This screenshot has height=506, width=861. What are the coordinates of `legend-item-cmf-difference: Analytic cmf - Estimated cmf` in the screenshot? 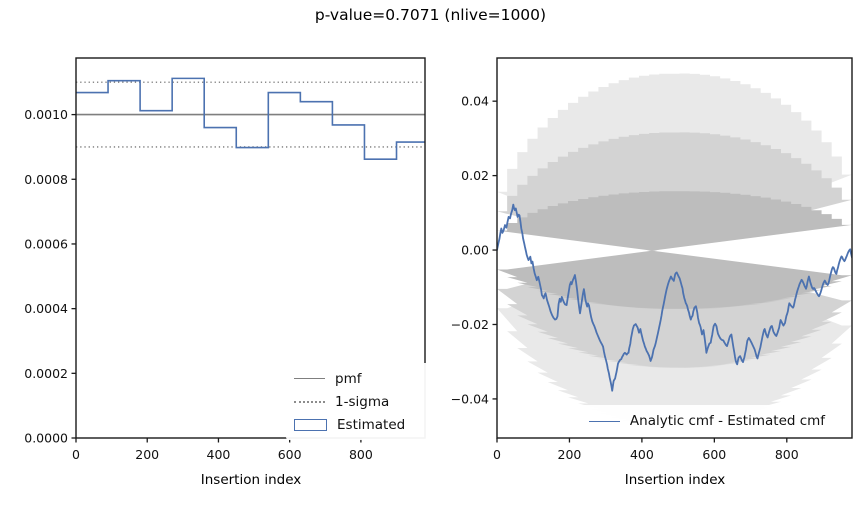 It's located at (707, 421).